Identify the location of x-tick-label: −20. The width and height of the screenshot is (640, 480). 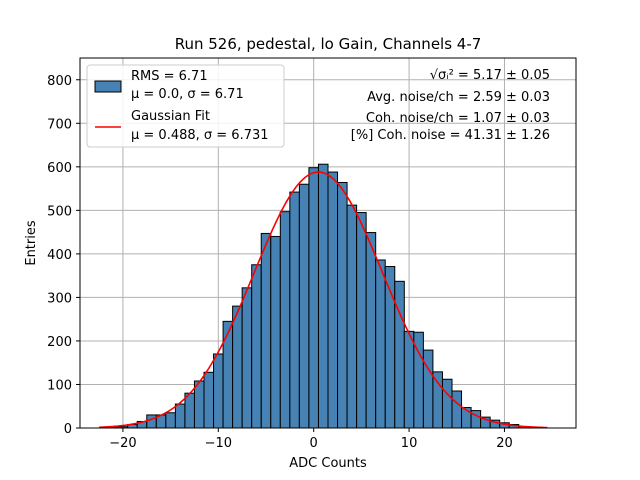
(122, 443).